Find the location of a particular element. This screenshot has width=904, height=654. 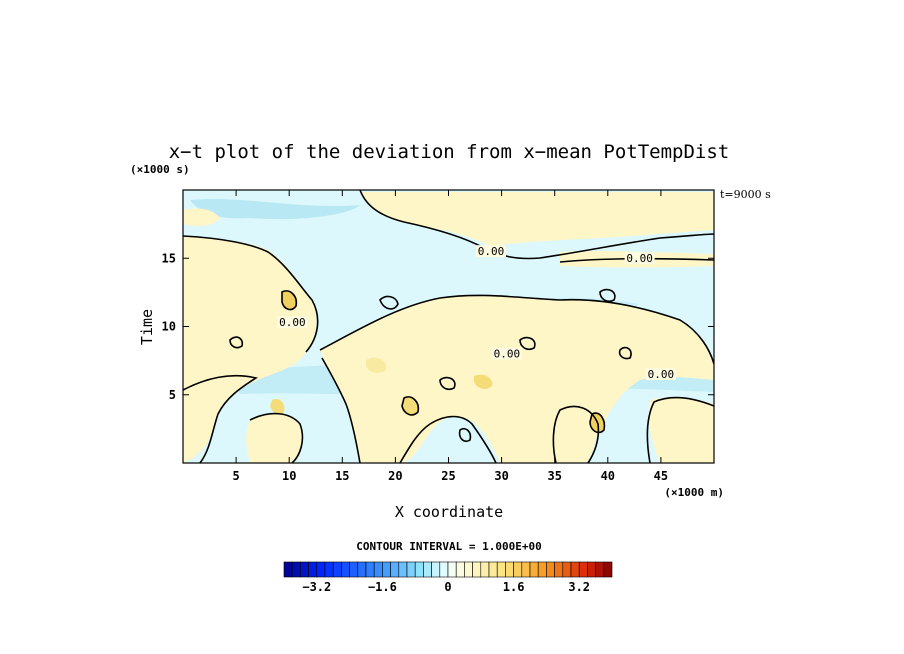

x-tick-label: 5 is located at coordinates (235, 476).